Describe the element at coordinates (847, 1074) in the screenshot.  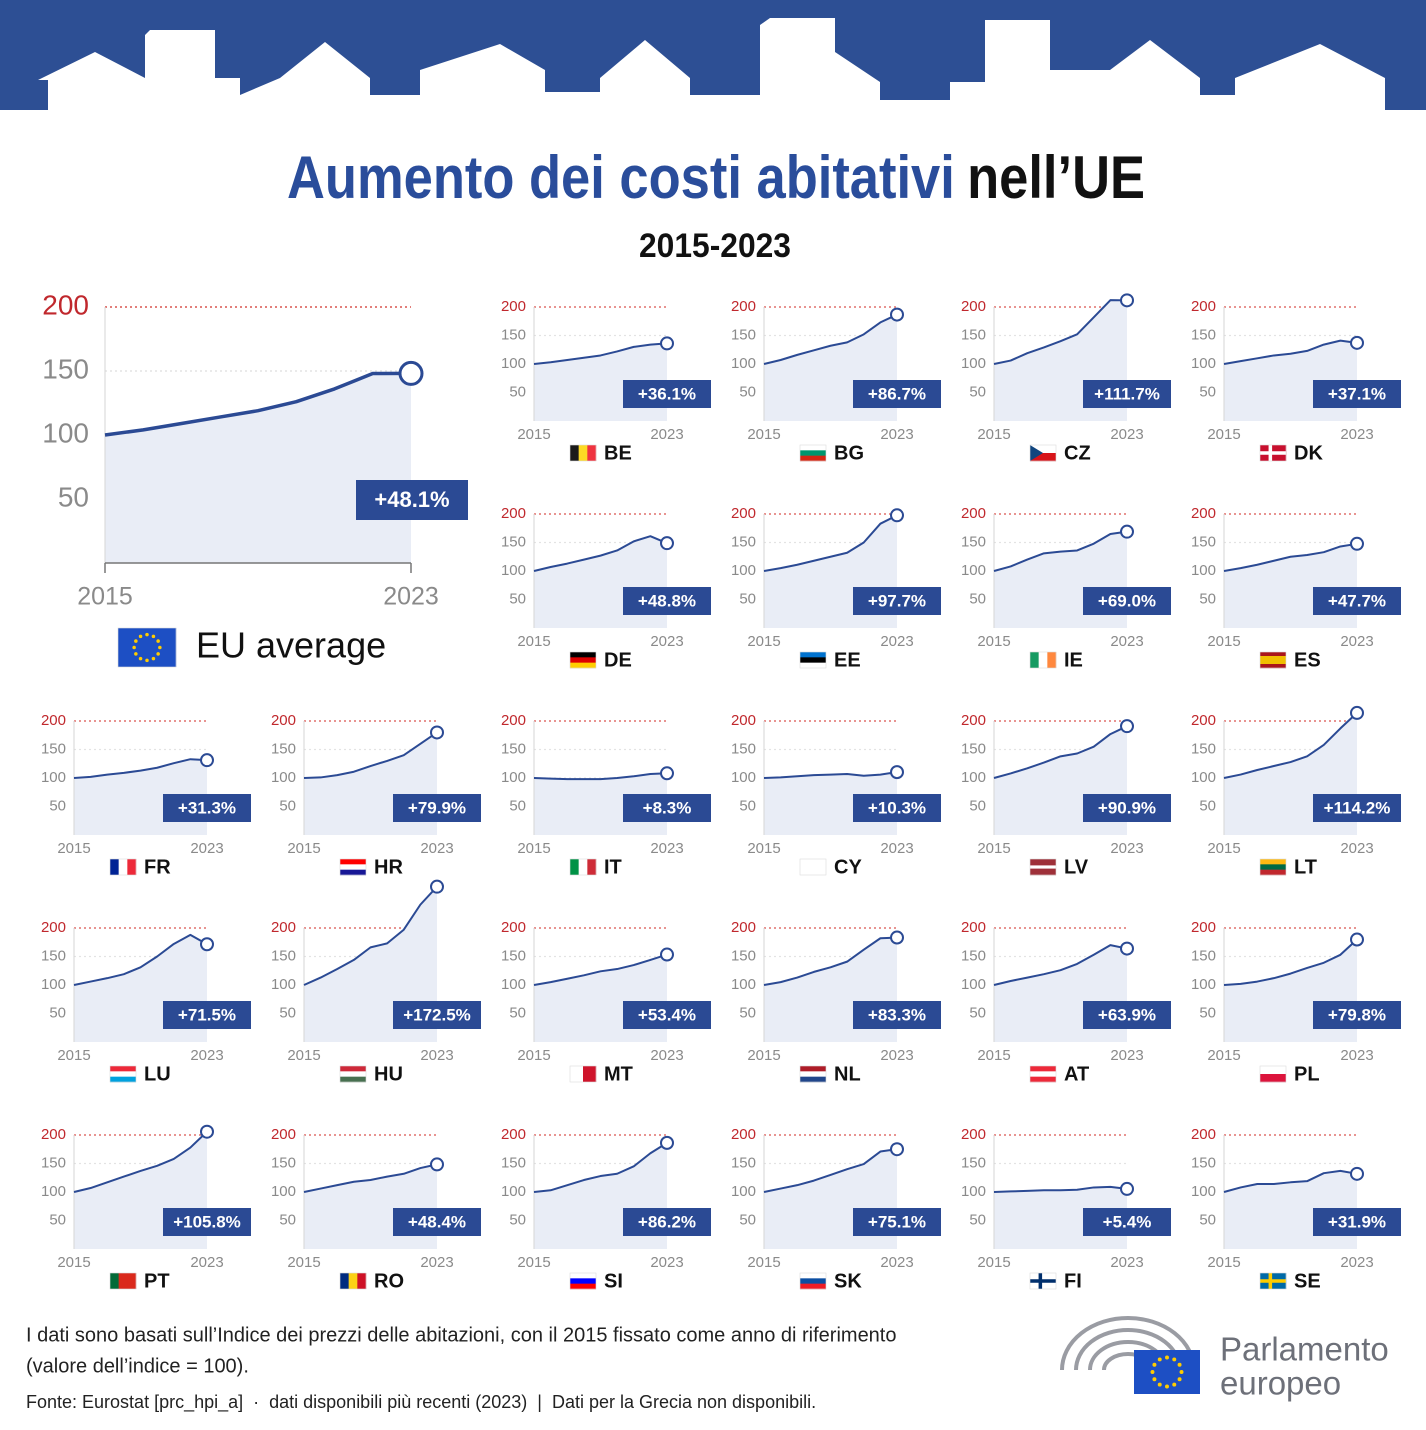
I see `country-label: NL` at that location.